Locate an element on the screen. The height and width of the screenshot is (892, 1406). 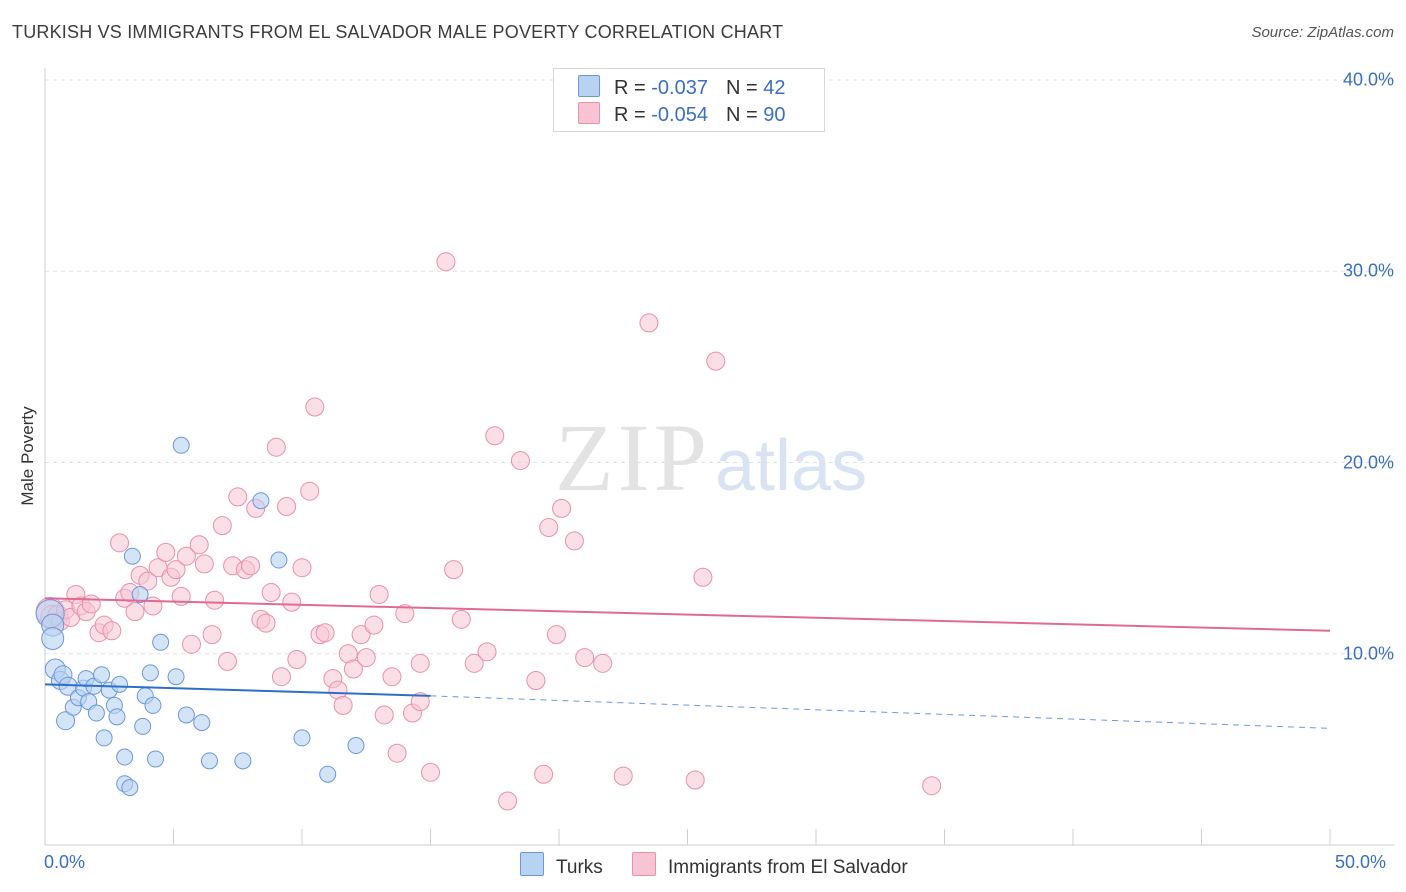
legend-turks-swatch is located at coordinates (532, 864).